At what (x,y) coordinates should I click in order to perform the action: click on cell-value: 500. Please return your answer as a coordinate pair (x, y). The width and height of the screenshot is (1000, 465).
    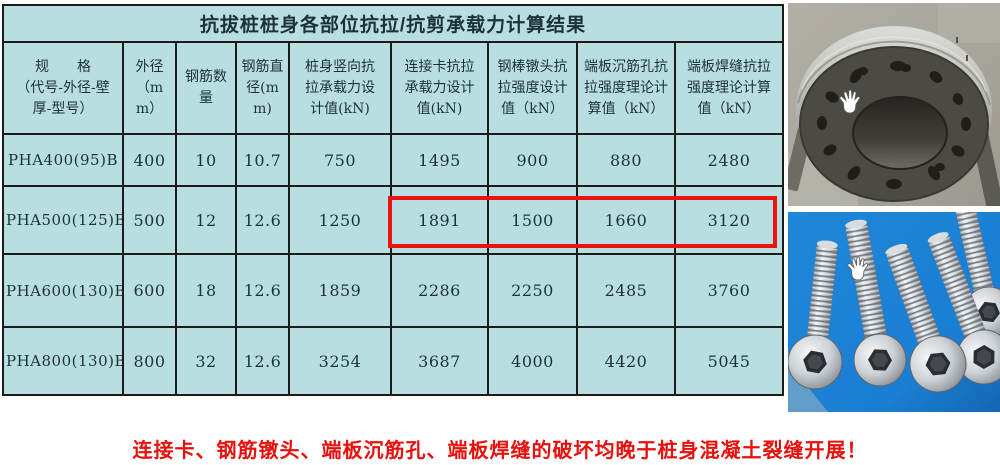
    Looking at the image, I should click on (149, 220).